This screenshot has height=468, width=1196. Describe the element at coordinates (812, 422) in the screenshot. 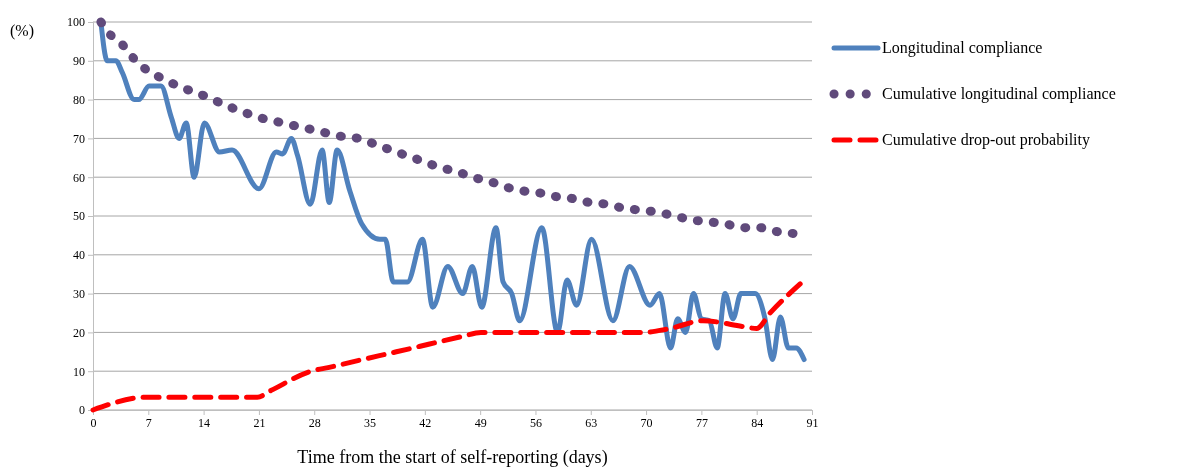

I see `x-tick-label: 91` at that location.